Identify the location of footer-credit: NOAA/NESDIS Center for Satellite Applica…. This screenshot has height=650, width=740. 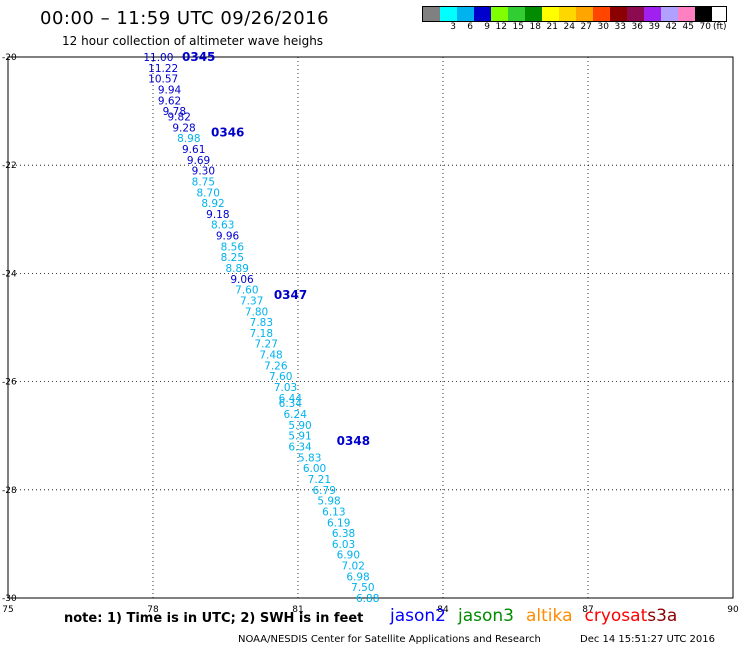
(389, 639).